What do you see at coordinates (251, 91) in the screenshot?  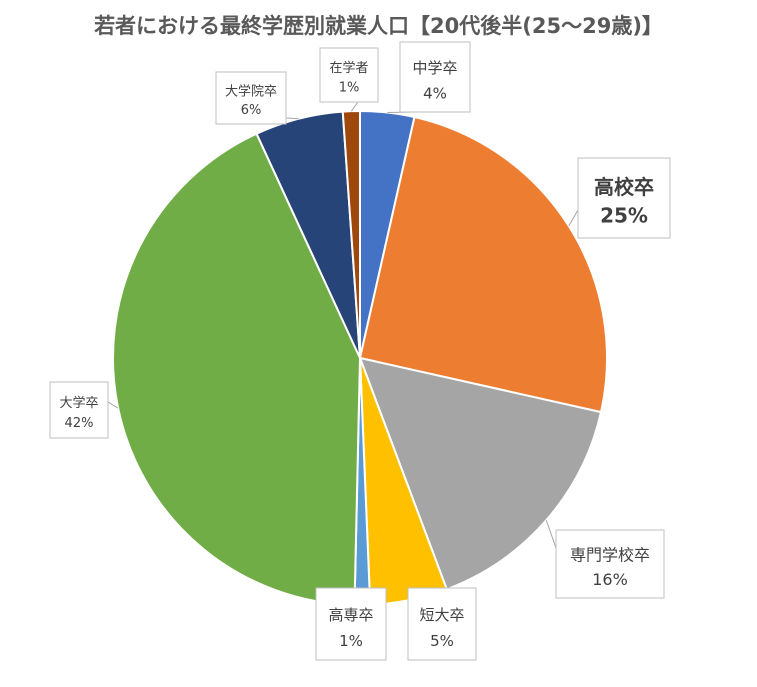 I see `data-label-category: 大学院卒` at bounding box center [251, 91].